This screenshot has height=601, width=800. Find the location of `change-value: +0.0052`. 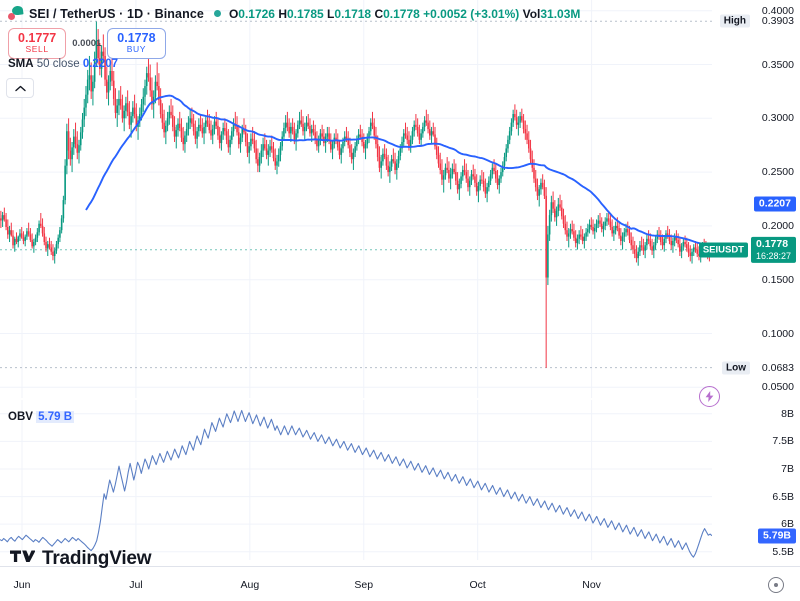

change-value: +0.0052 is located at coordinates (445, 13).